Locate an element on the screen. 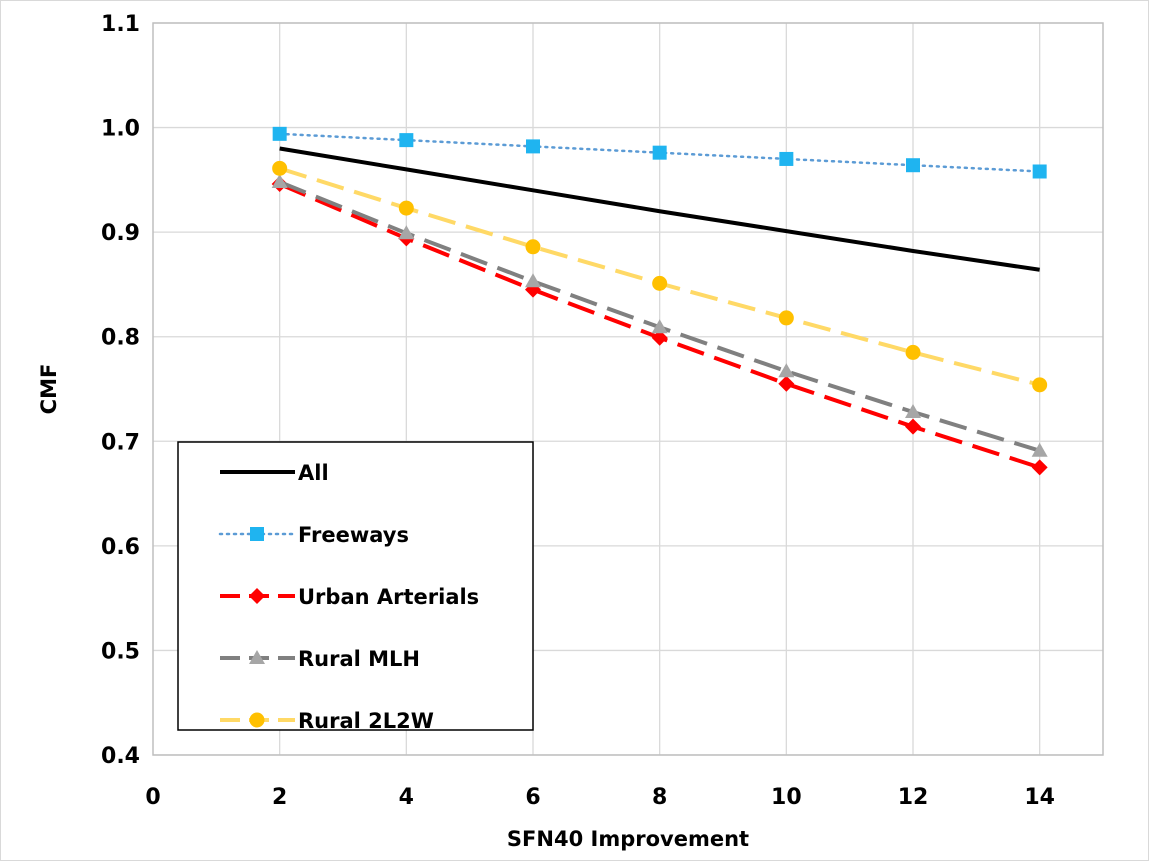  y-tick-label: 0.6 is located at coordinates (120, 547).